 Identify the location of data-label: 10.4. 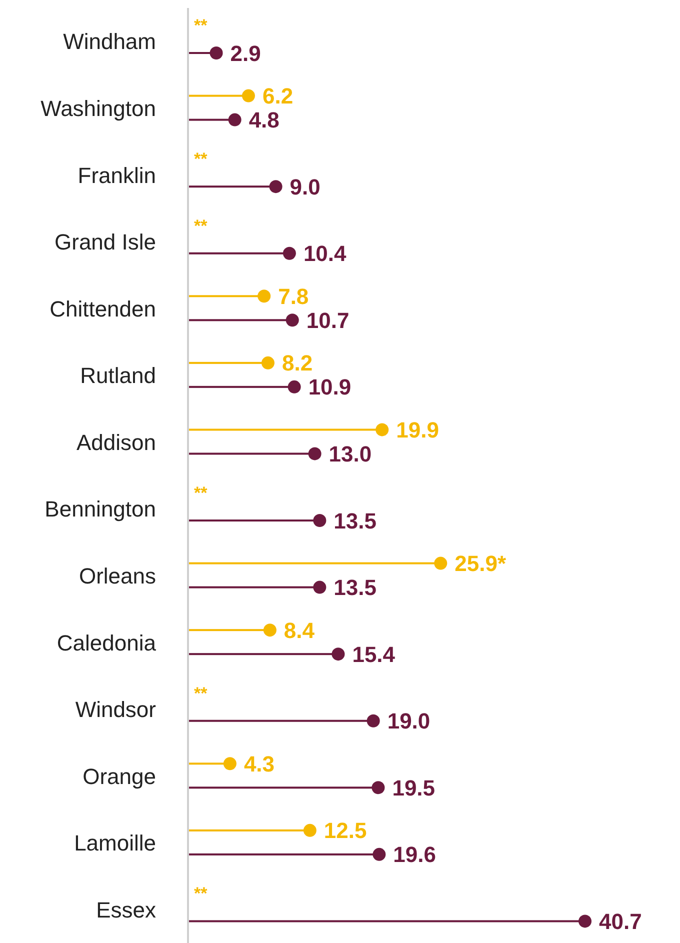
(325, 253).